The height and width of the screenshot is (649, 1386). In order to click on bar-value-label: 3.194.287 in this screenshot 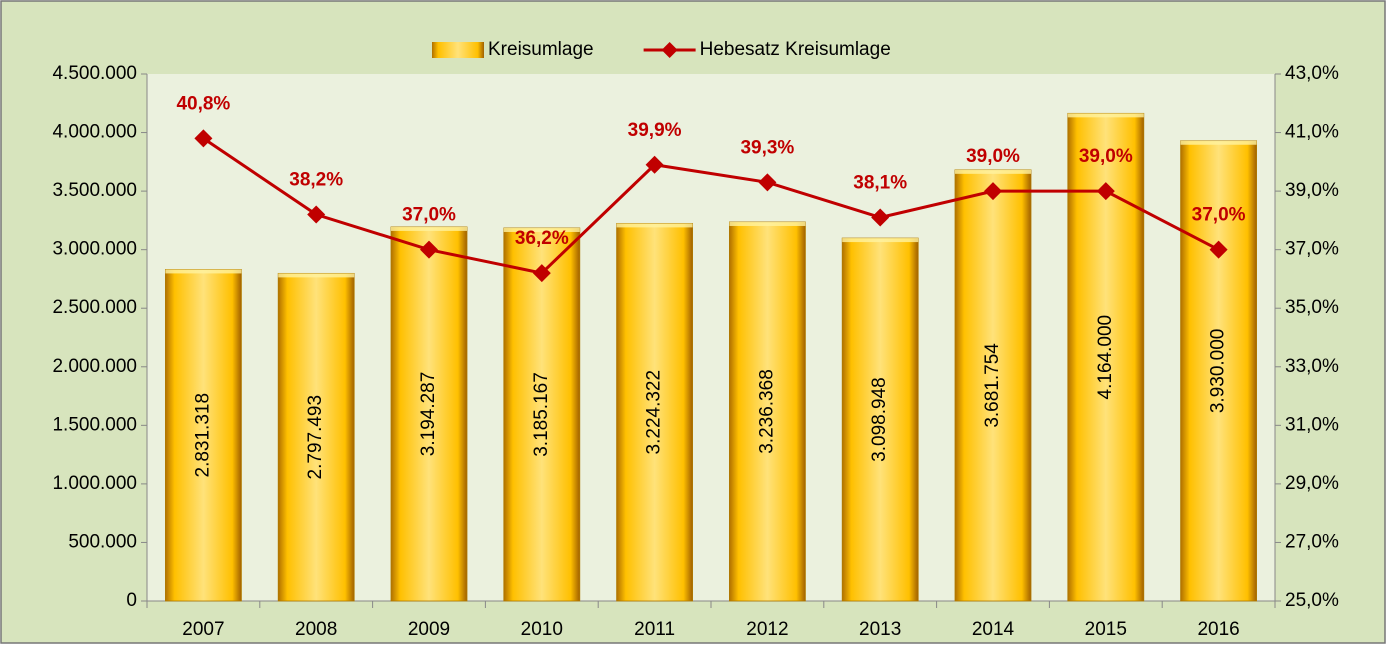, I will do `click(428, 414)`.